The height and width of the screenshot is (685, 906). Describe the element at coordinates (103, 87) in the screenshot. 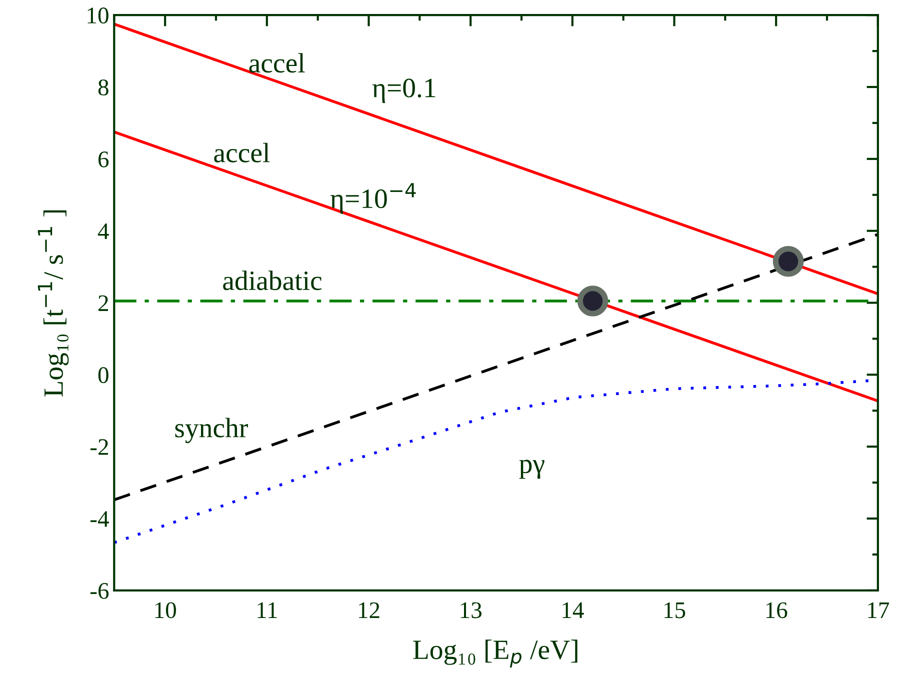

I see `y-tick-label: 8` at that location.